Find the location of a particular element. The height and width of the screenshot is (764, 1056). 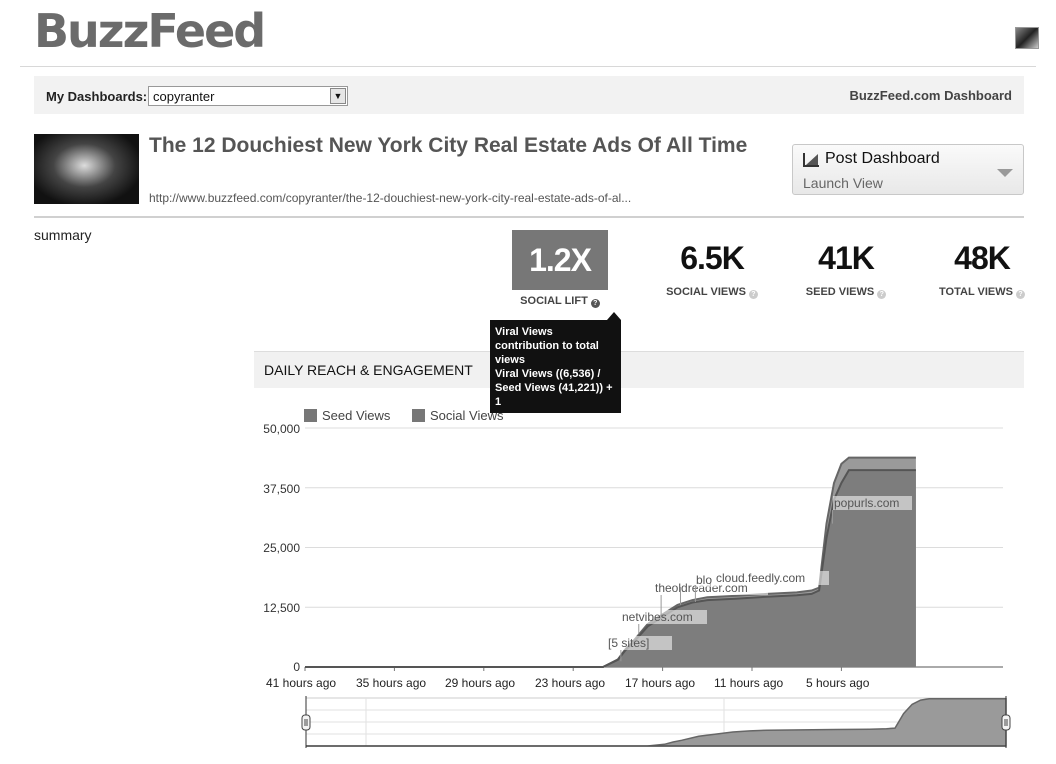

y-tick-label: 50,000 is located at coordinates (281, 429).